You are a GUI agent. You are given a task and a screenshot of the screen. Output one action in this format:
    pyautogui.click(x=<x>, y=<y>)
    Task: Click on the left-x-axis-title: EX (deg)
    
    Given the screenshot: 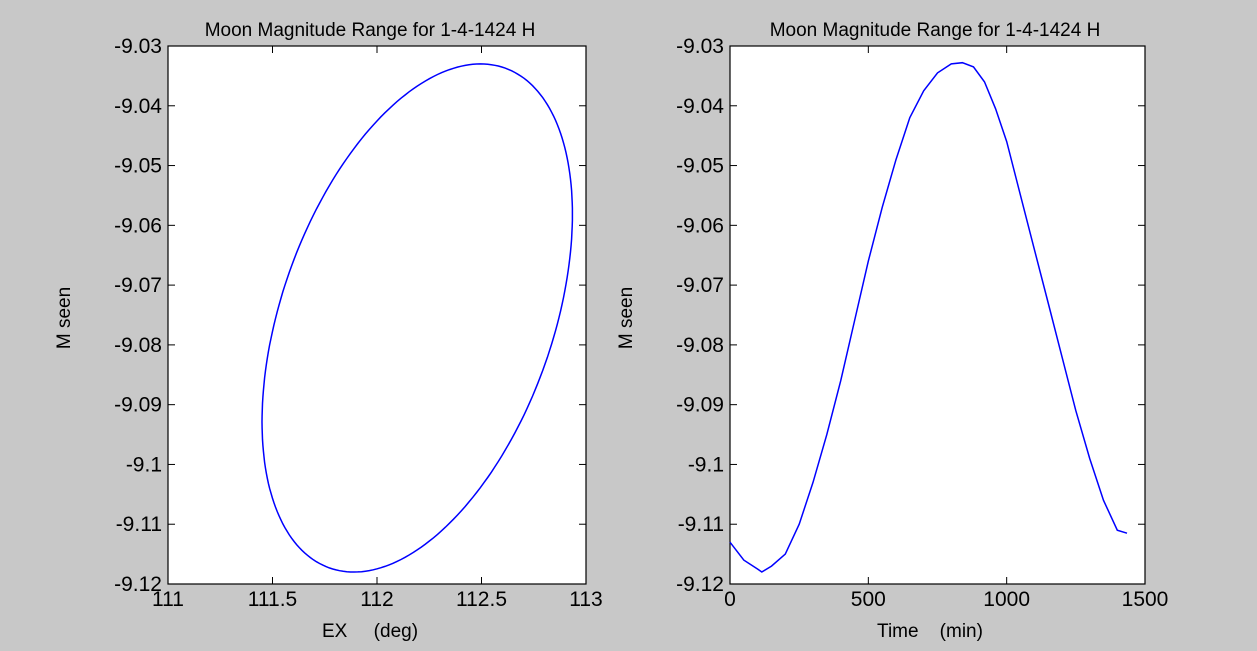 What is the action you would take?
    pyautogui.click(x=370, y=631)
    